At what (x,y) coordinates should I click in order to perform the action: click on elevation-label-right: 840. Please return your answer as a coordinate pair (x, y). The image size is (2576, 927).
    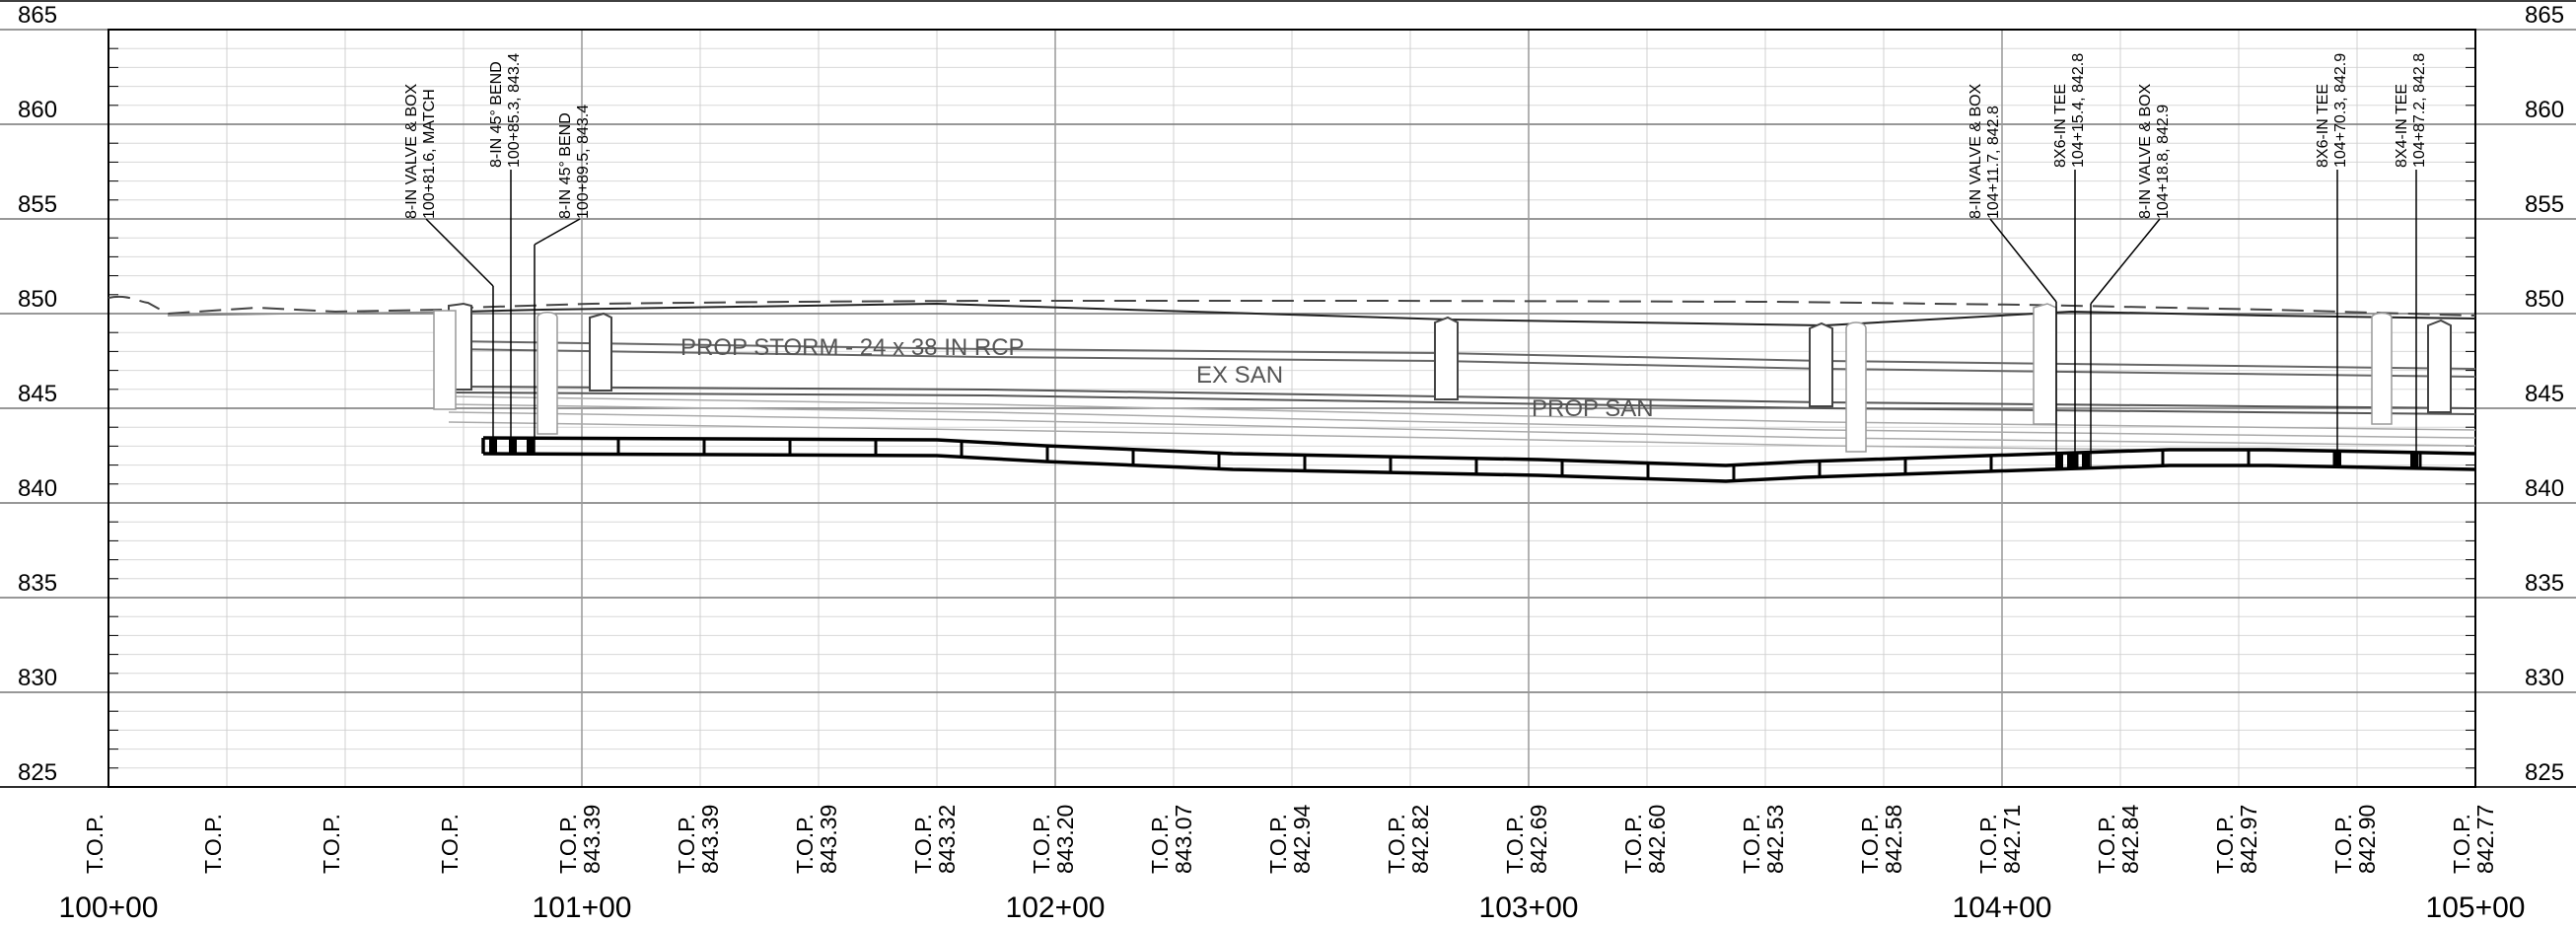
    Looking at the image, I should click on (2544, 489).